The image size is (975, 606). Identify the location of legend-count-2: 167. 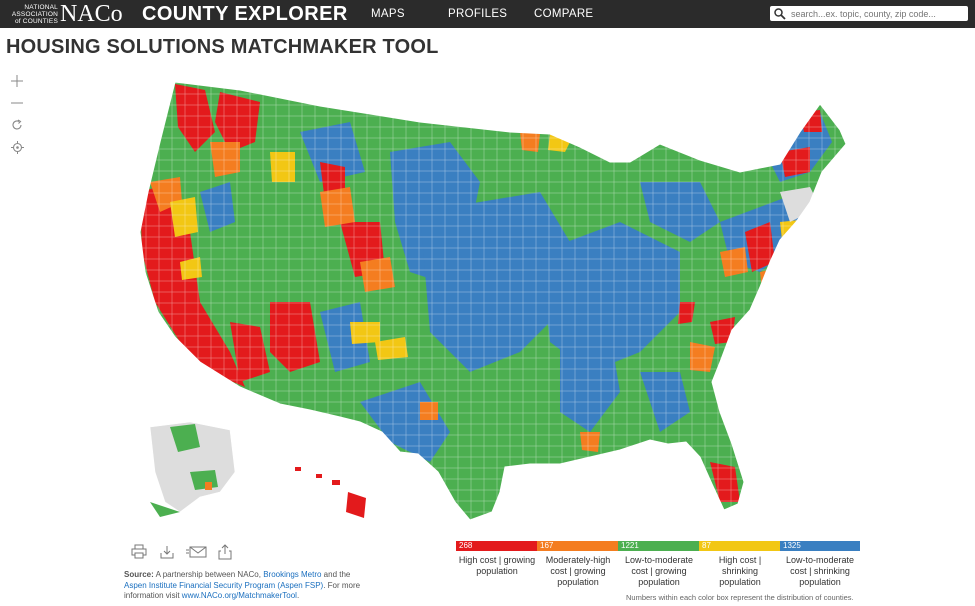
(577, 546).